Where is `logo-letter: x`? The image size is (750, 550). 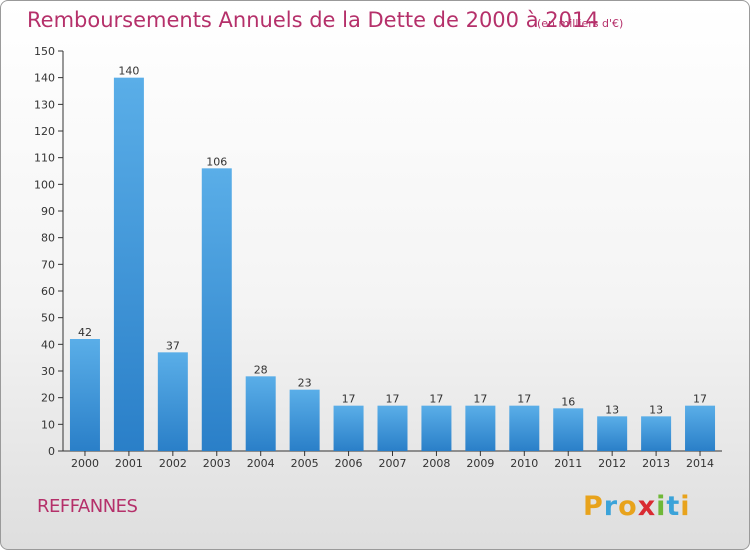 logo-letter: x is located at coordinates (647, 506).